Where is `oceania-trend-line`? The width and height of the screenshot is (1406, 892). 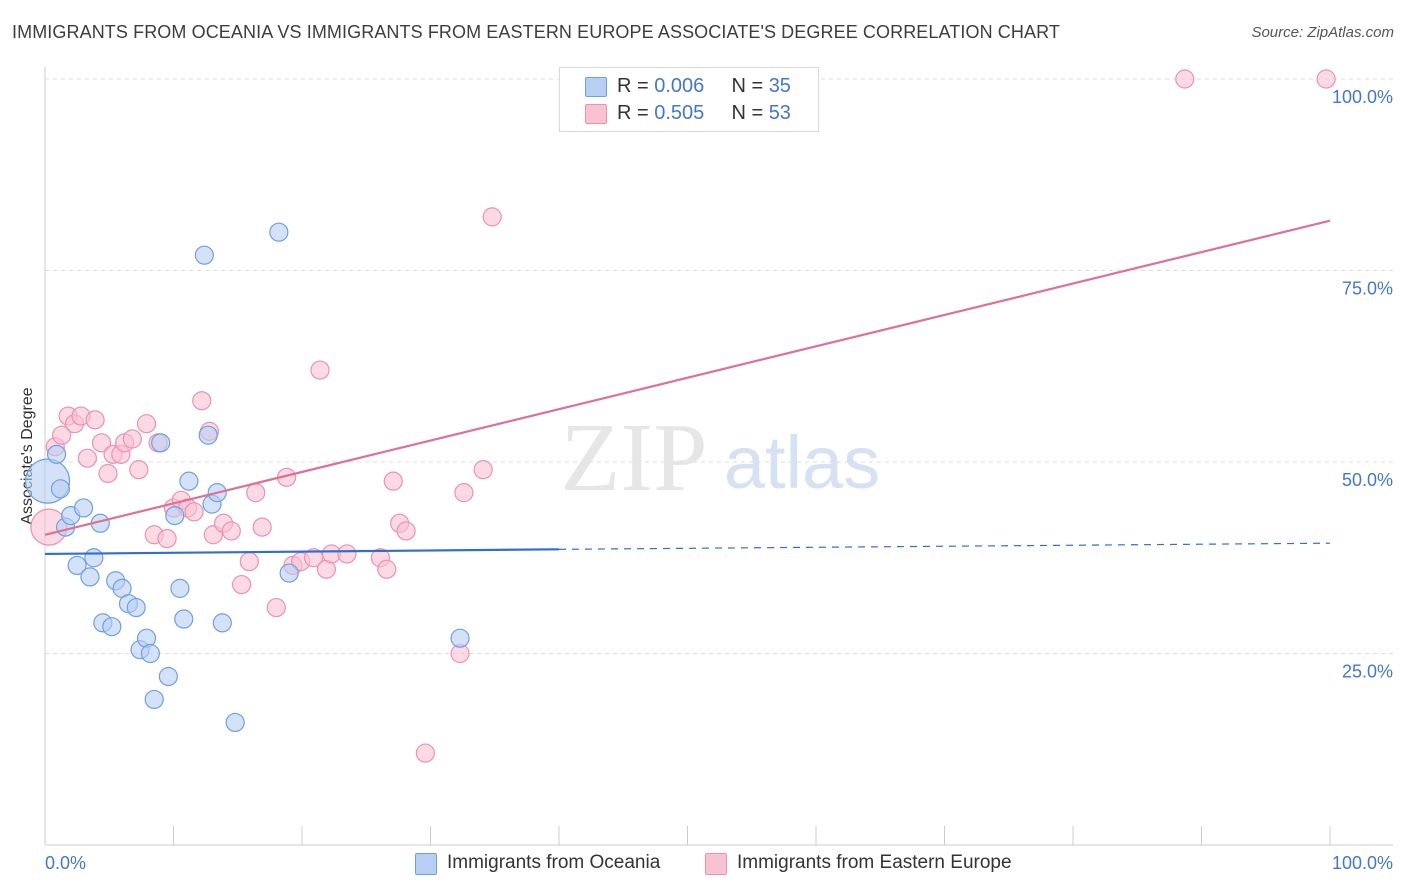 oceania-trend-line is located at coordinates (302, 552).